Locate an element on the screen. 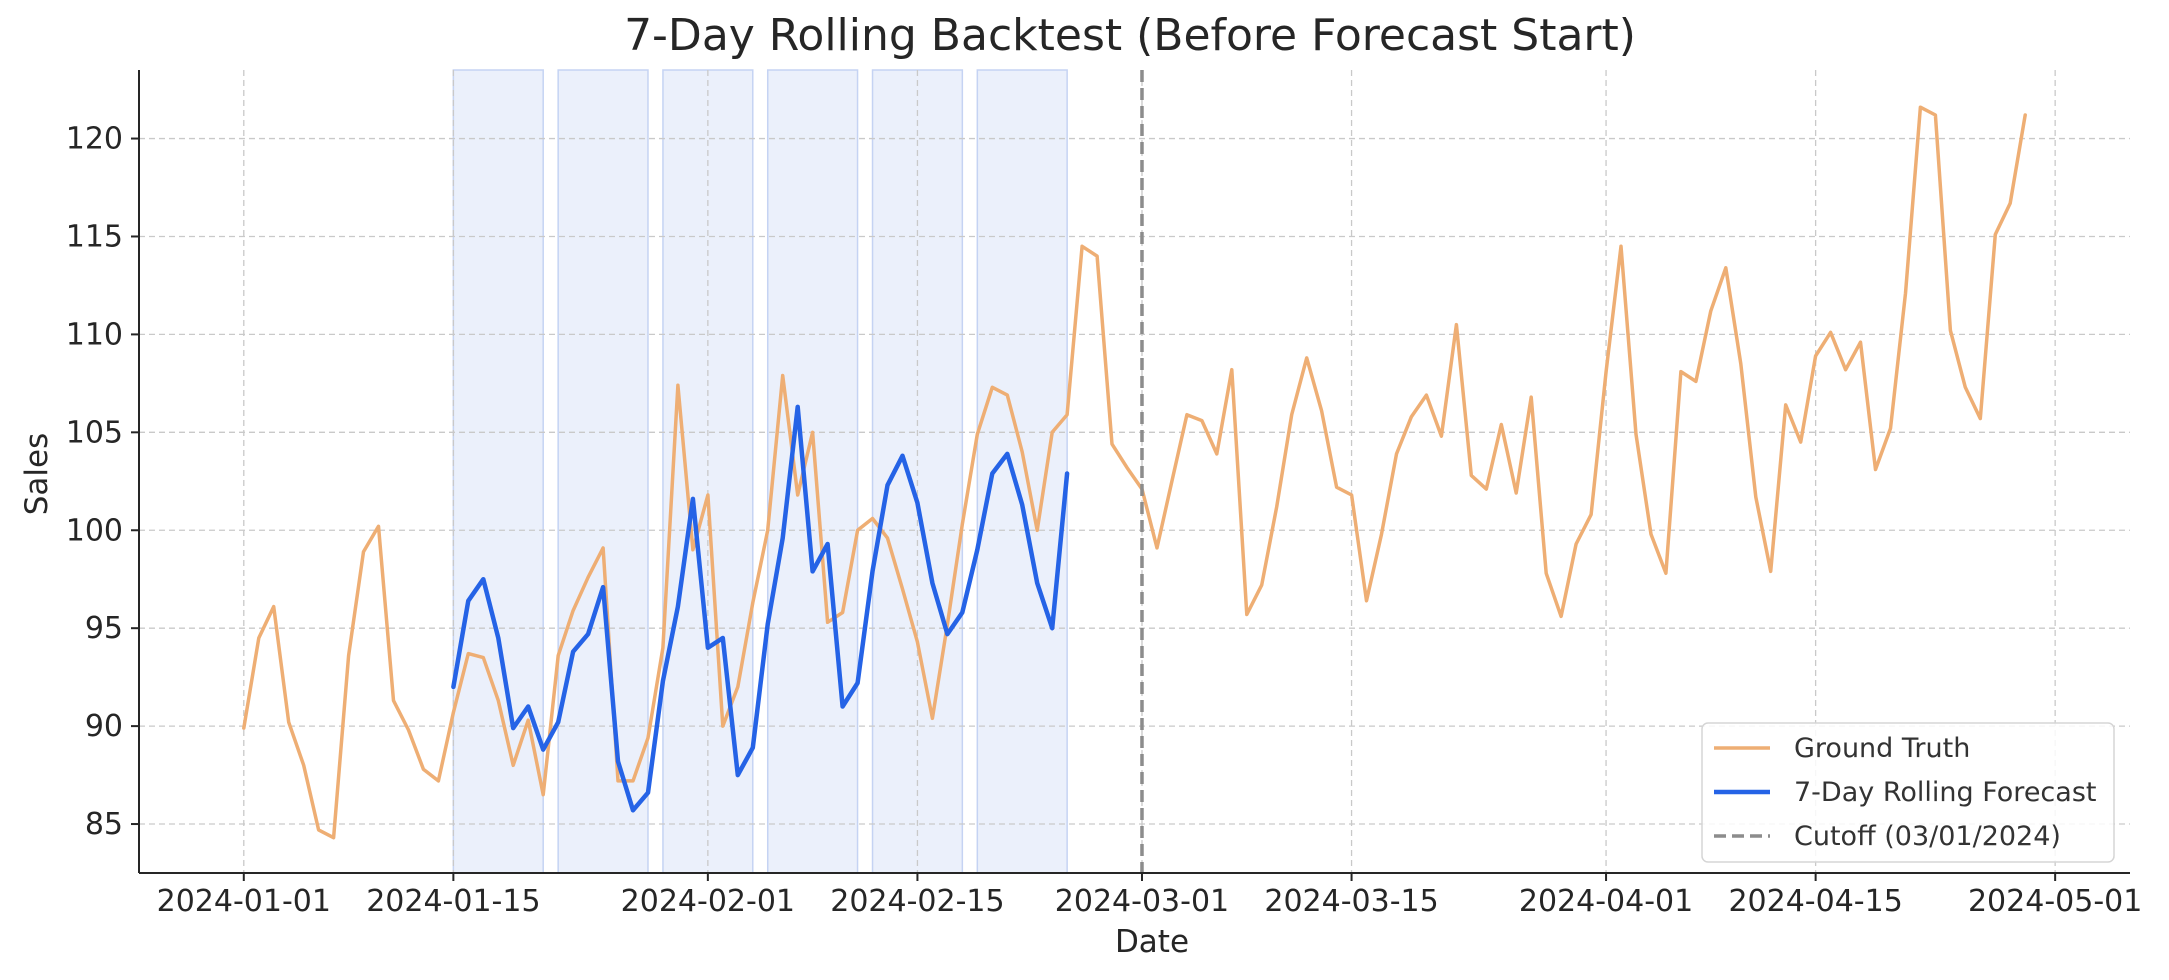  y-tick-label: 100 is located at coordinates (94, 530).